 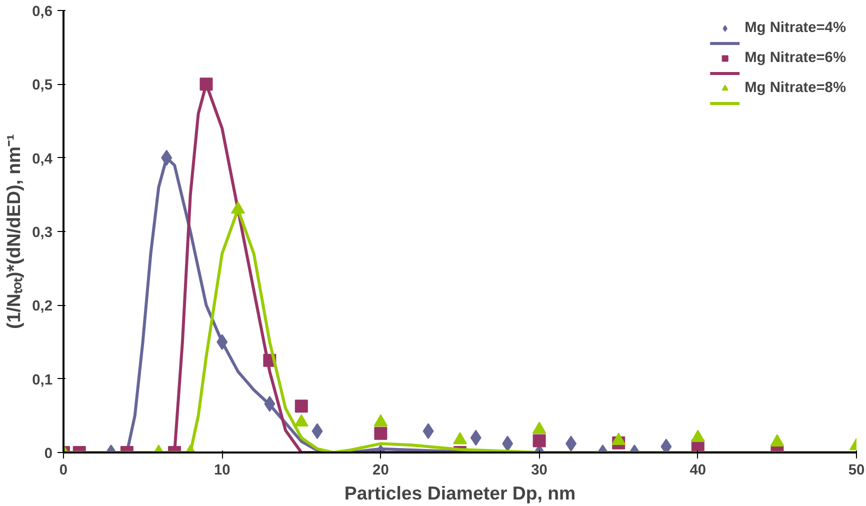 What do you see at coordinates (42, 86) in the screenshot?
I see `y-tick-label: 0,5` at bounding box center [42, 86].